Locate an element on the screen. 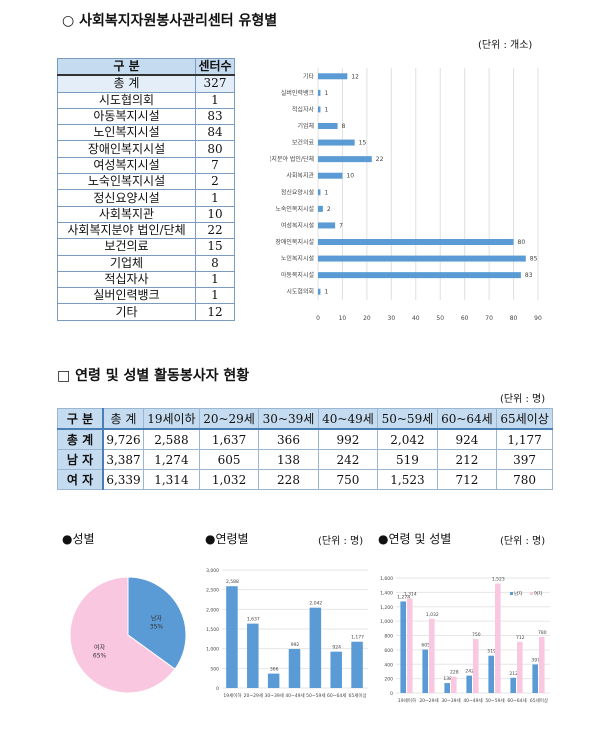 Image resolution: width=608 pixels, height=744 pixels. header-cell: 19세이하 is located at coordinates (171, 419).